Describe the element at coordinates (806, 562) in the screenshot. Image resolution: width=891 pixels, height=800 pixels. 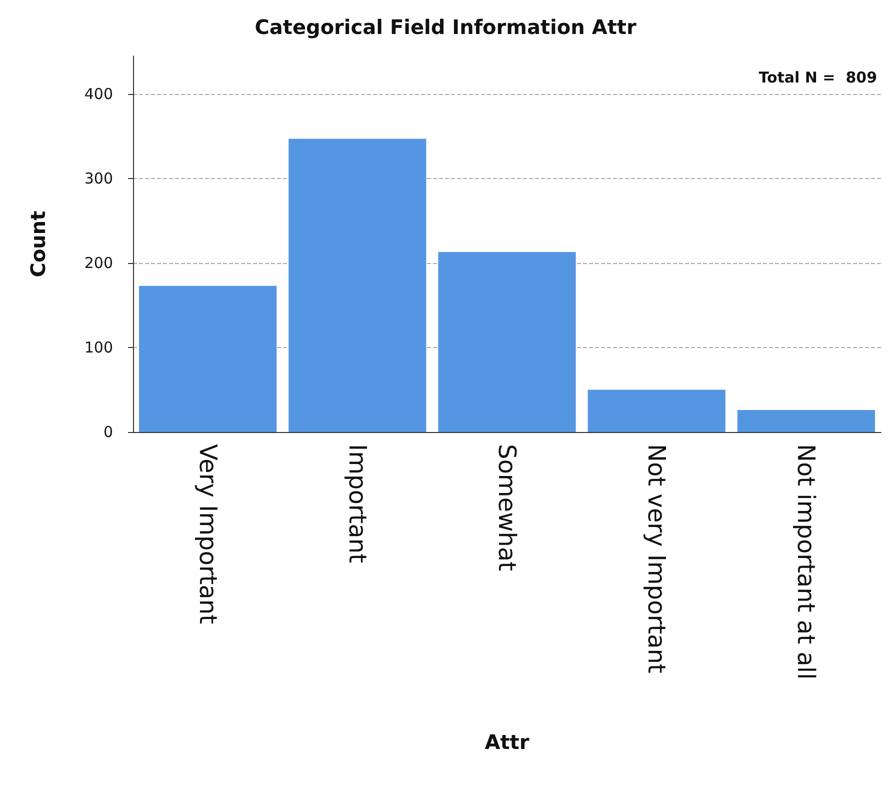
I see `x-tick-label: Not important at all` at that location.